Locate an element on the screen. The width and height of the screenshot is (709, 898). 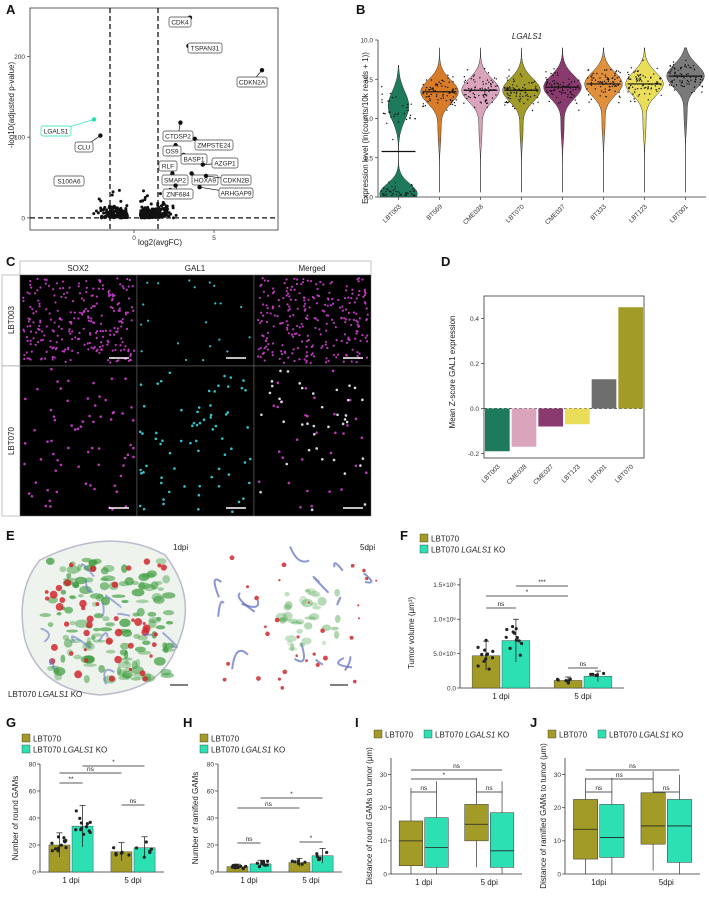
micro-tile is located at coordinates (312, 441).